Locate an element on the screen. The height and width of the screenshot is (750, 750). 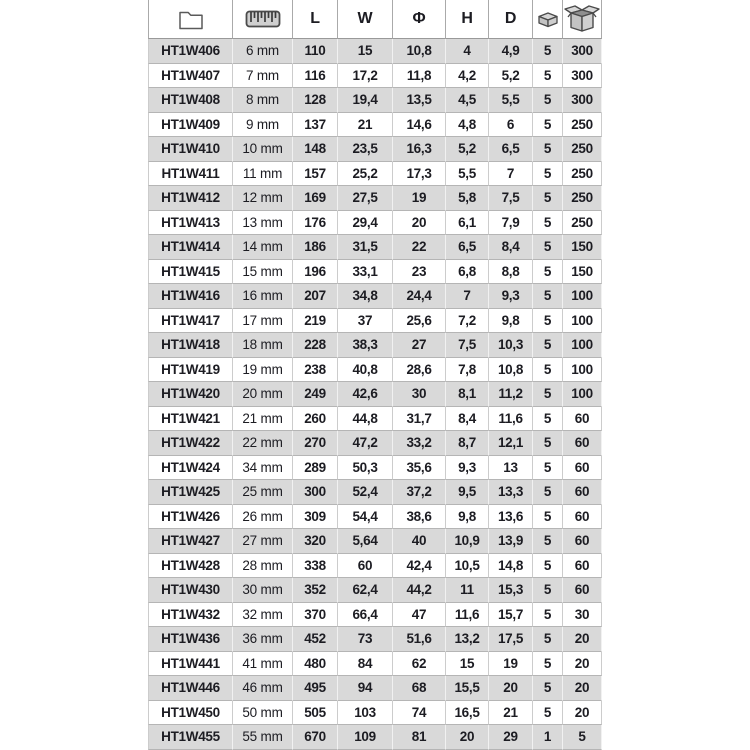
h-cell: 9,8 is located at coordinates (467, 516).